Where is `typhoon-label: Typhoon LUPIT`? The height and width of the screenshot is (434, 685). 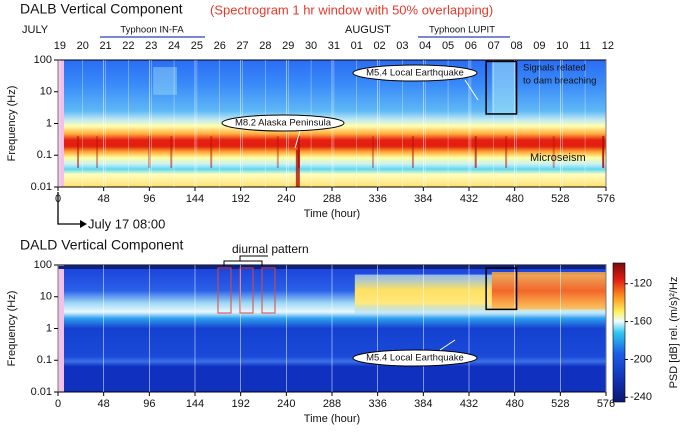
typhoon-label: Typhoon LUPIT is located at coordinates (462, 30).